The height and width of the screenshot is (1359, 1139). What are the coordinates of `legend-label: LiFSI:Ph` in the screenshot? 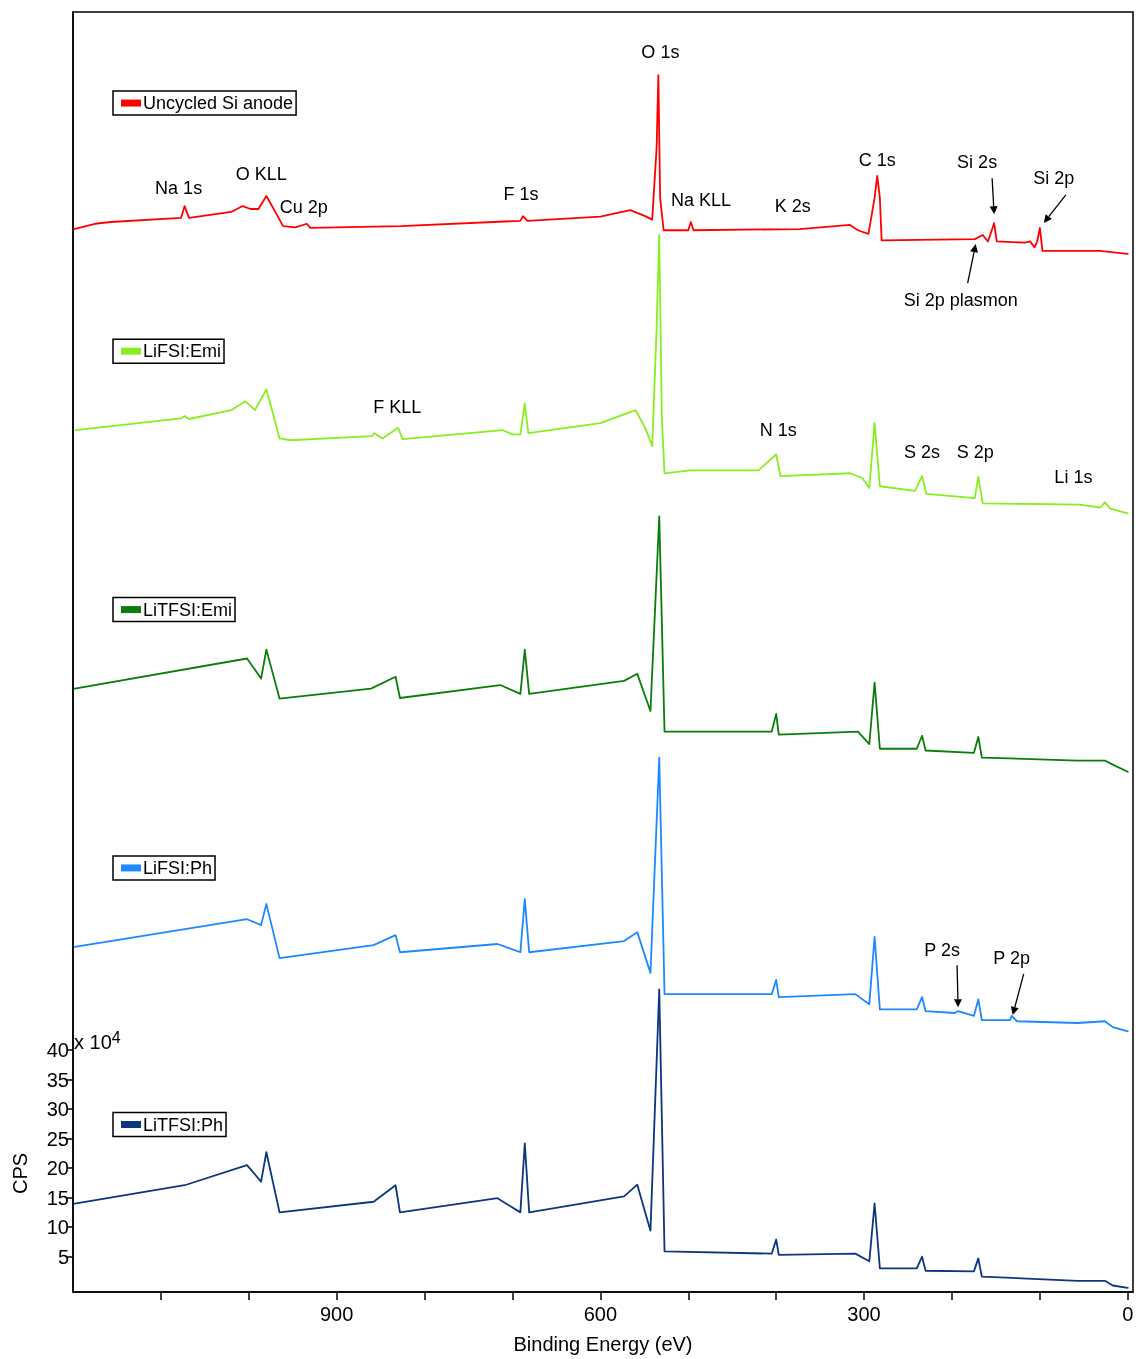 It's located at (178, 867).